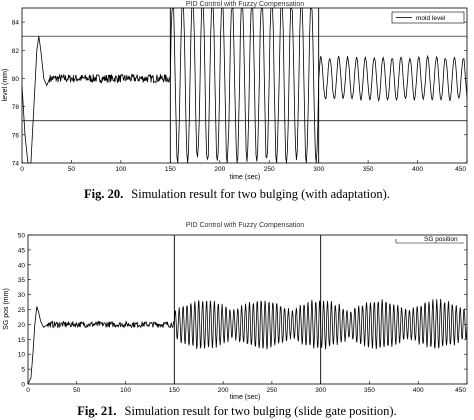  Describe the element at coordinates (97, 411) in the screenshot. I see `caption-label: Fig. 21.` at that location.